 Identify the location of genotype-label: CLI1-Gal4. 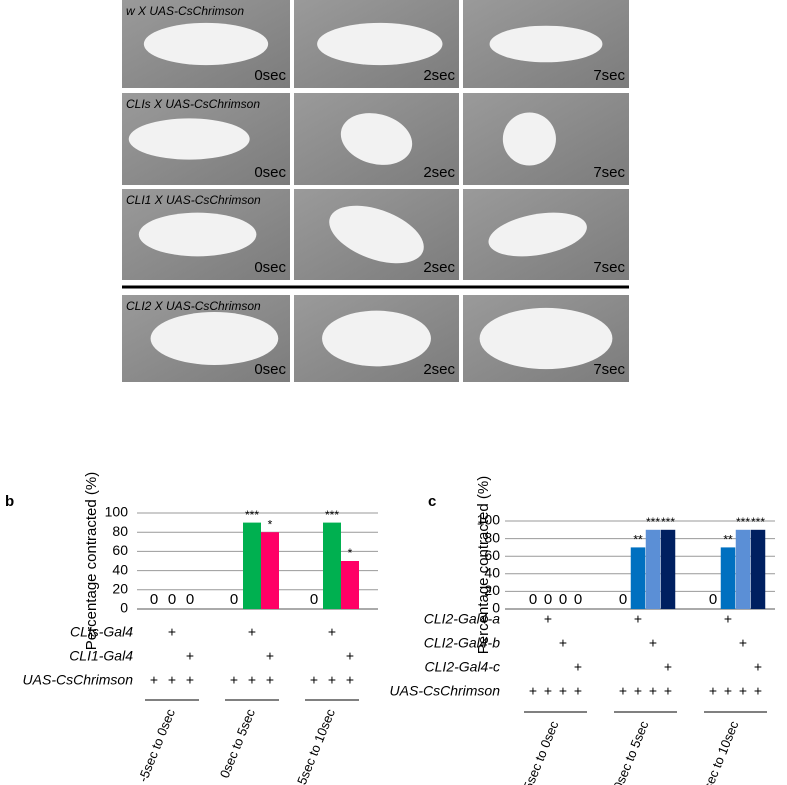
(101, 656).